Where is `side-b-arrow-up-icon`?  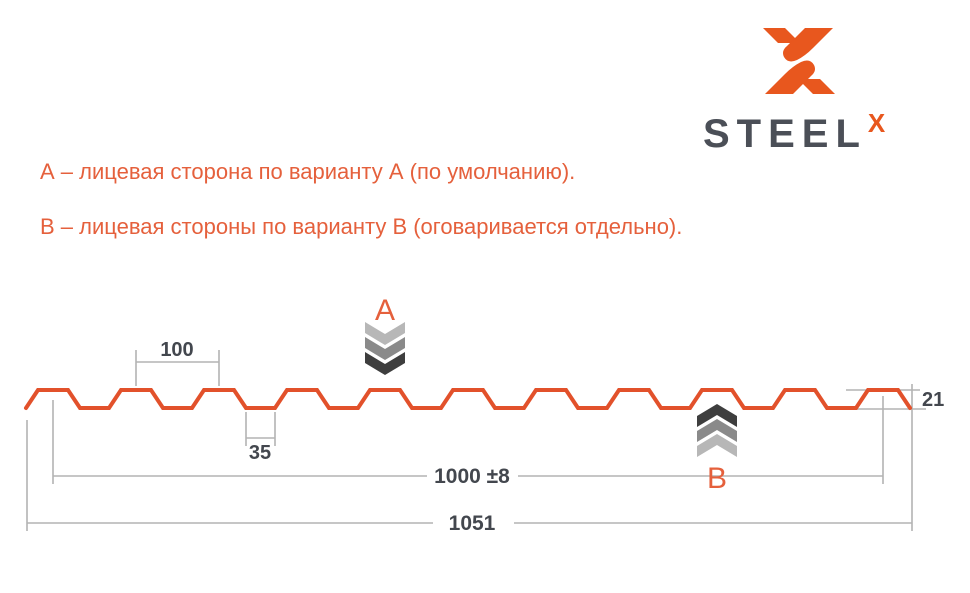 side-b-arrow-up-icon is located at coordinates (717, 430).